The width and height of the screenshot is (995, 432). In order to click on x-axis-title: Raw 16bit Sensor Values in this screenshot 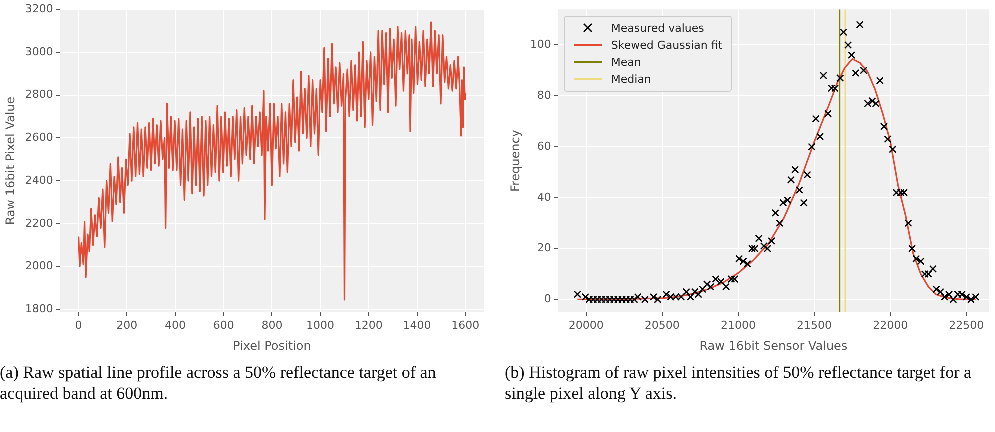, I will do `click(774, 345)`.